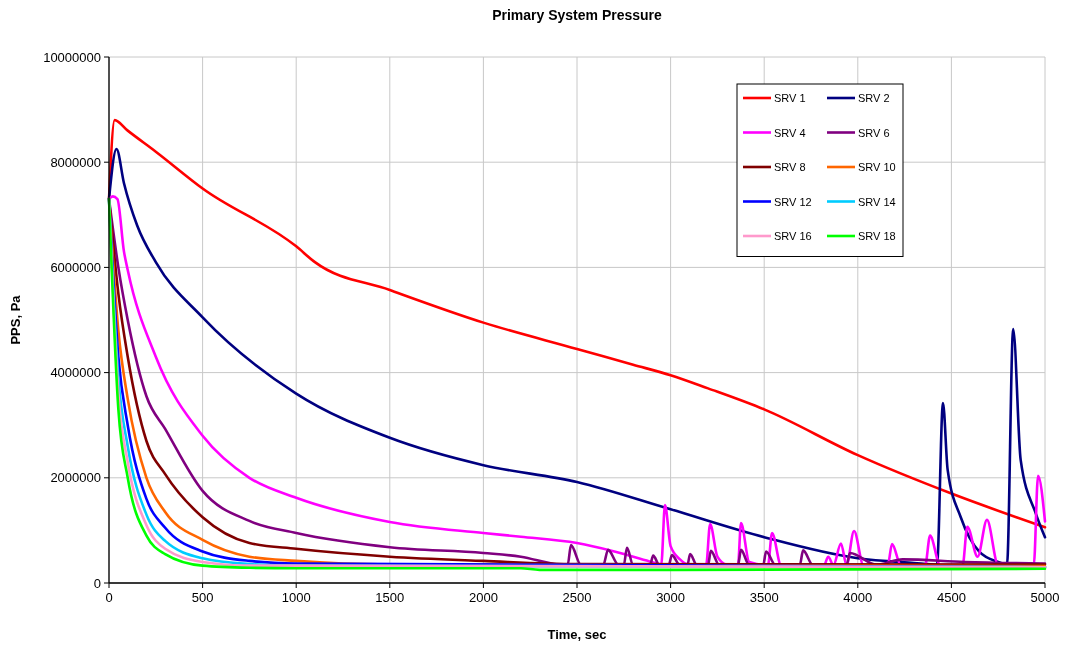 This screenshot has height=648, width=1065. I want to click on x-tick-label: 2000, so click(483, 597).